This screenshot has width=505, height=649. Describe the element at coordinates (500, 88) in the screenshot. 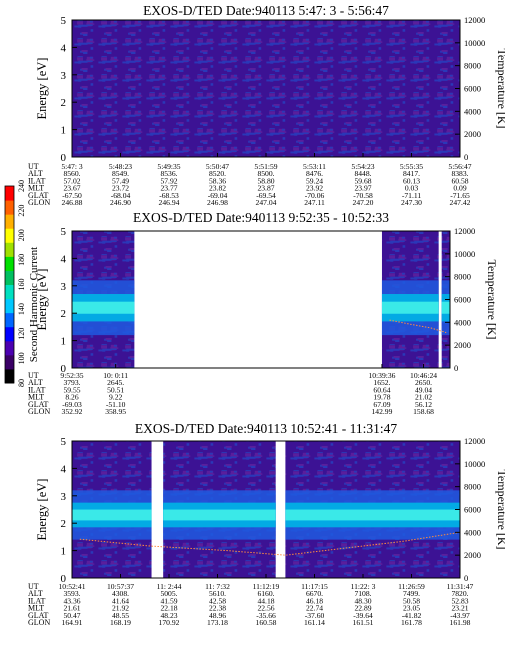

I see `y-right-axis-label: Temperature [K]` at that location.